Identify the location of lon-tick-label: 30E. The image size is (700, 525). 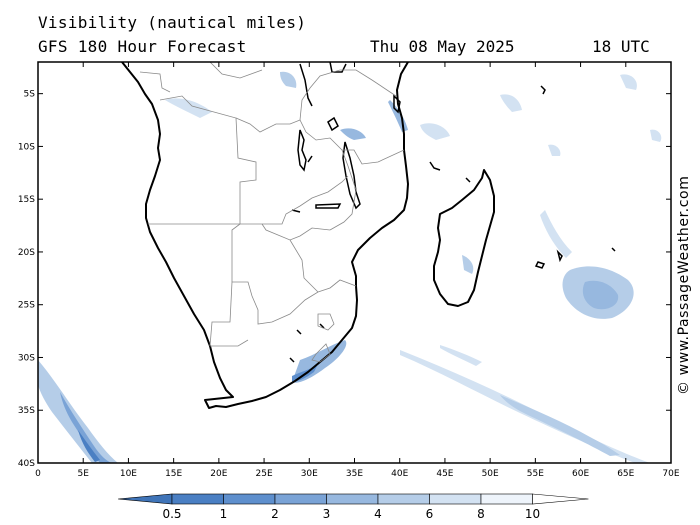
(309, 474).